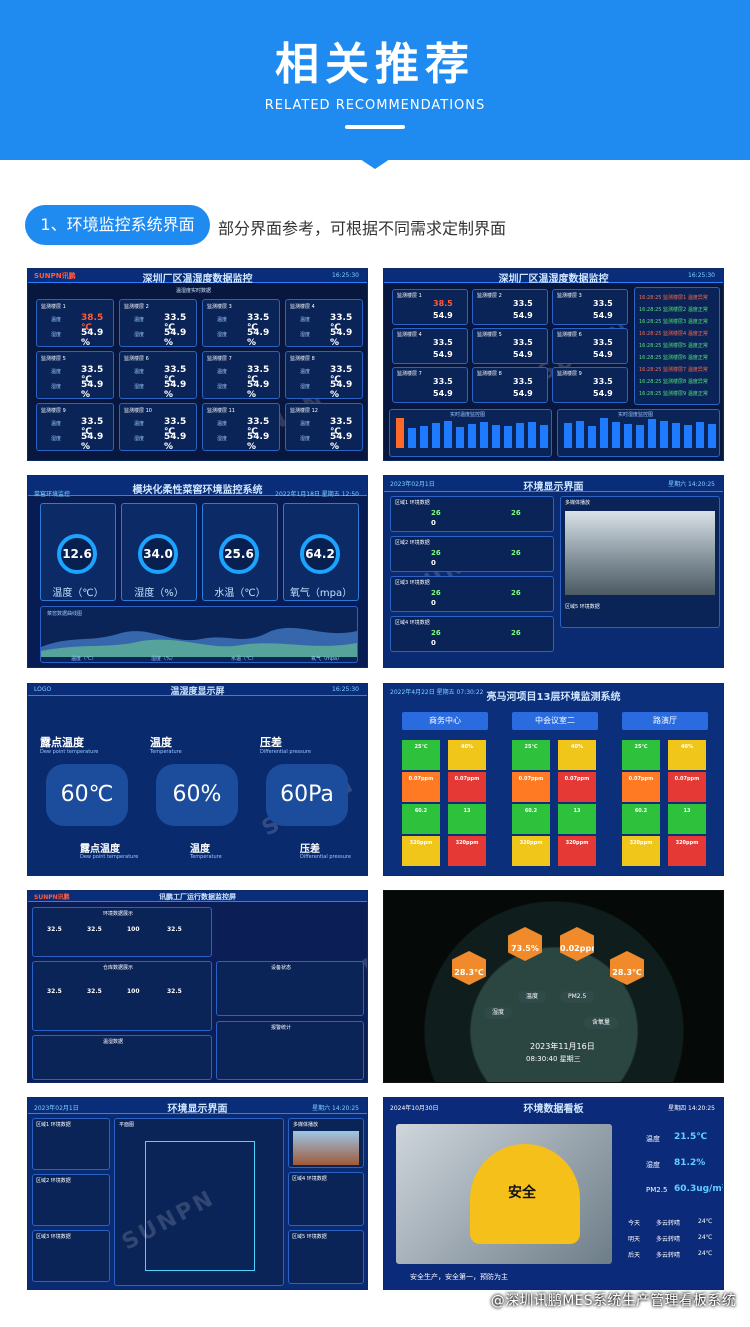  I want to click on video-panel: 多媒体播放, so click(326, 1143).